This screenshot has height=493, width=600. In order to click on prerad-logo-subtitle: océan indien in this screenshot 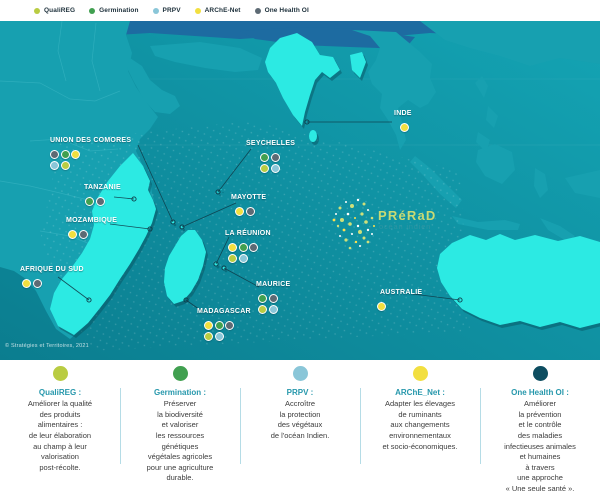, I will do `click(405, 226)`.